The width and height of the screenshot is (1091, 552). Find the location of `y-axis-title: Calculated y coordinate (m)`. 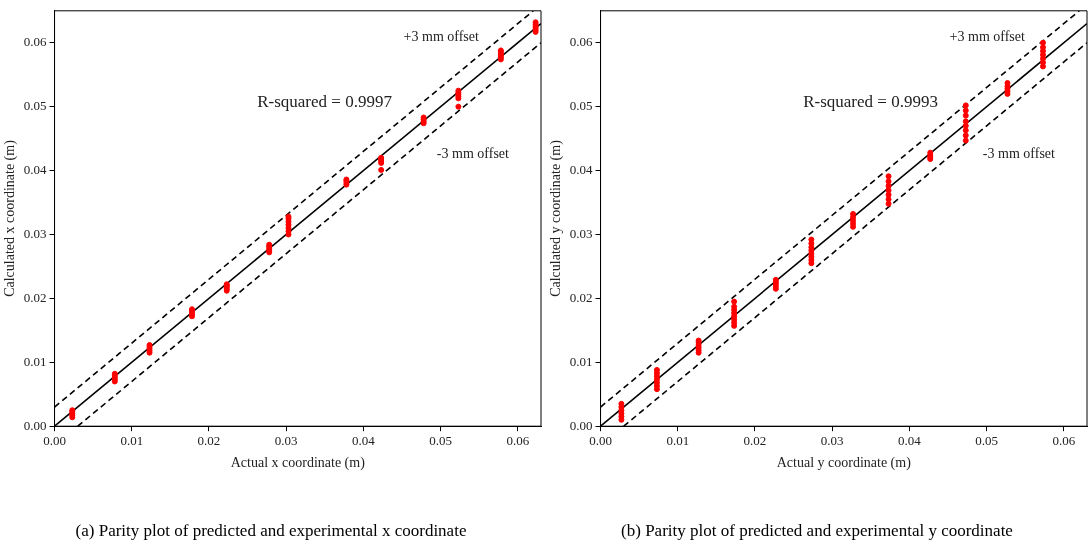

y-axis-title: Calculated y coordinate (m) is located at coordinates (556, 218).